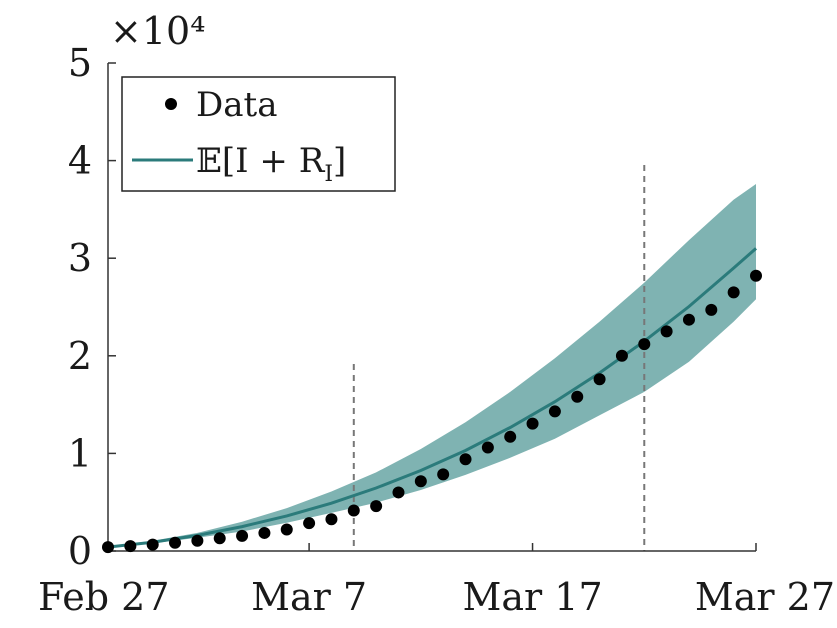 The width and height of the screenshot is (837, 628). I want to click on y-multiplier-label: ×10⁴, so click(157, 31).